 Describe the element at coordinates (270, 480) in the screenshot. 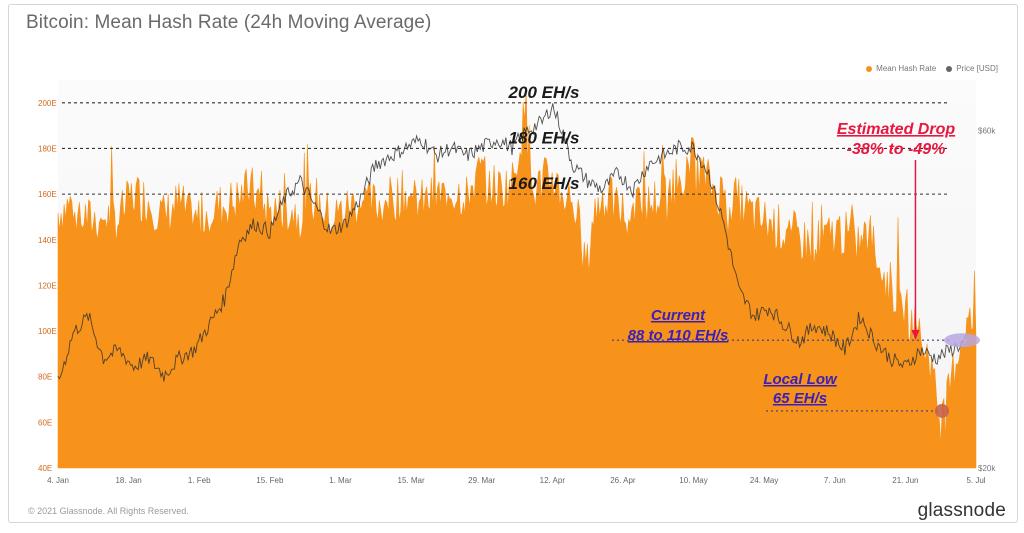

I see `x-tick-label: 15. Feb` at that location.